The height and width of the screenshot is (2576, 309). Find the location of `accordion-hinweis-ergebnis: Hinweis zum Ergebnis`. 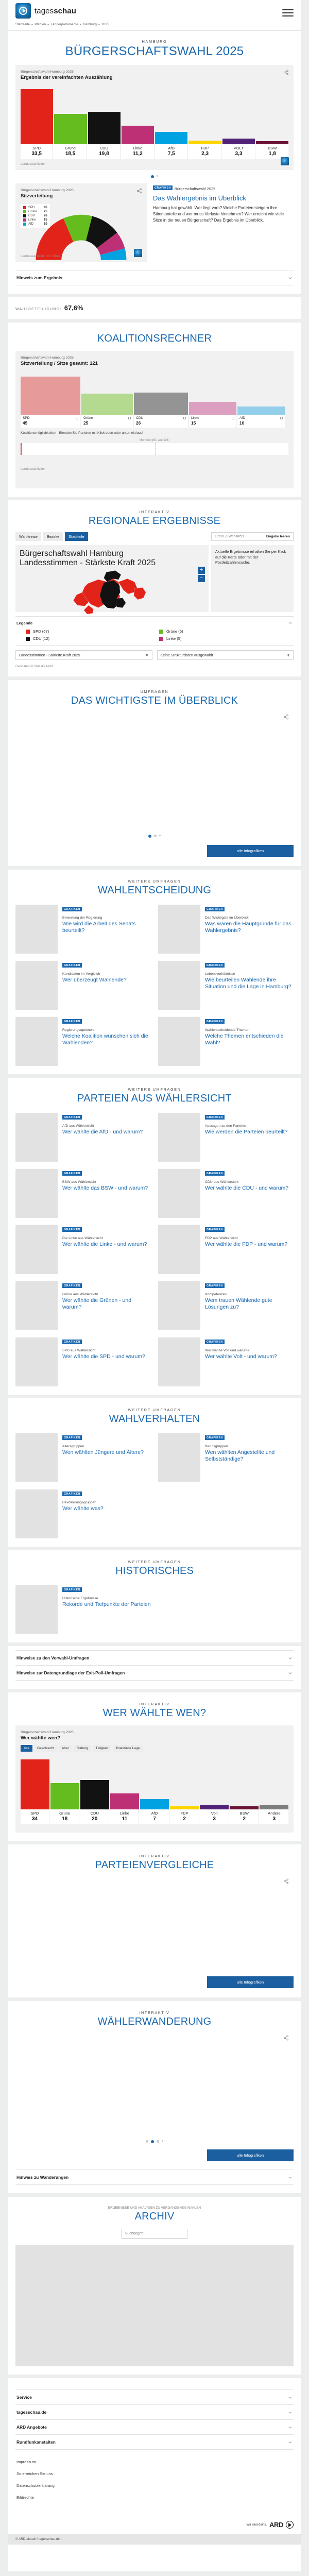

accordion-hinweis-ergebnis: Hinweis zum Ergebnis is located at coordinates (154, 277).